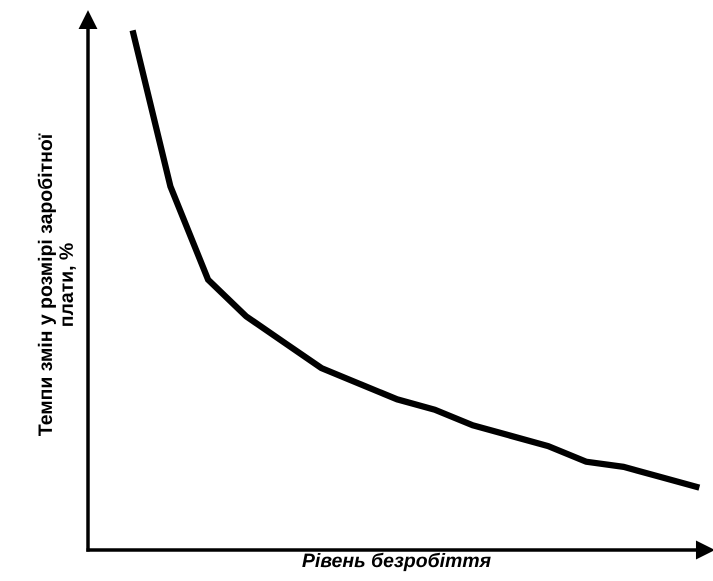 The image size is (713, 581). I want to click on x-axis-title: Рівень безробіття, so click(396, 562).